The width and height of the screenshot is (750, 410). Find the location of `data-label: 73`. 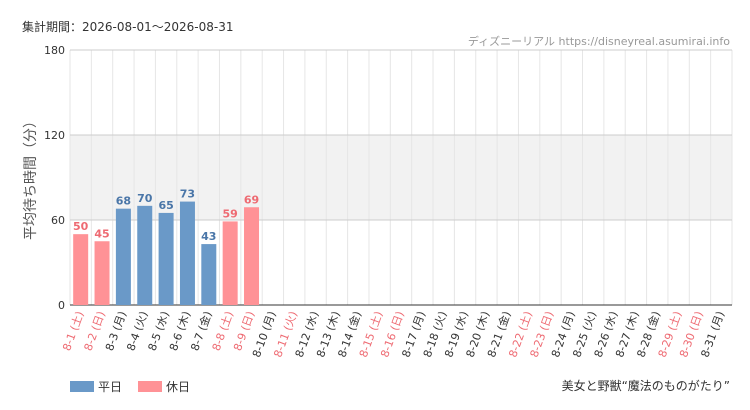

data-label: 73 is located at coordinates (187, 194).